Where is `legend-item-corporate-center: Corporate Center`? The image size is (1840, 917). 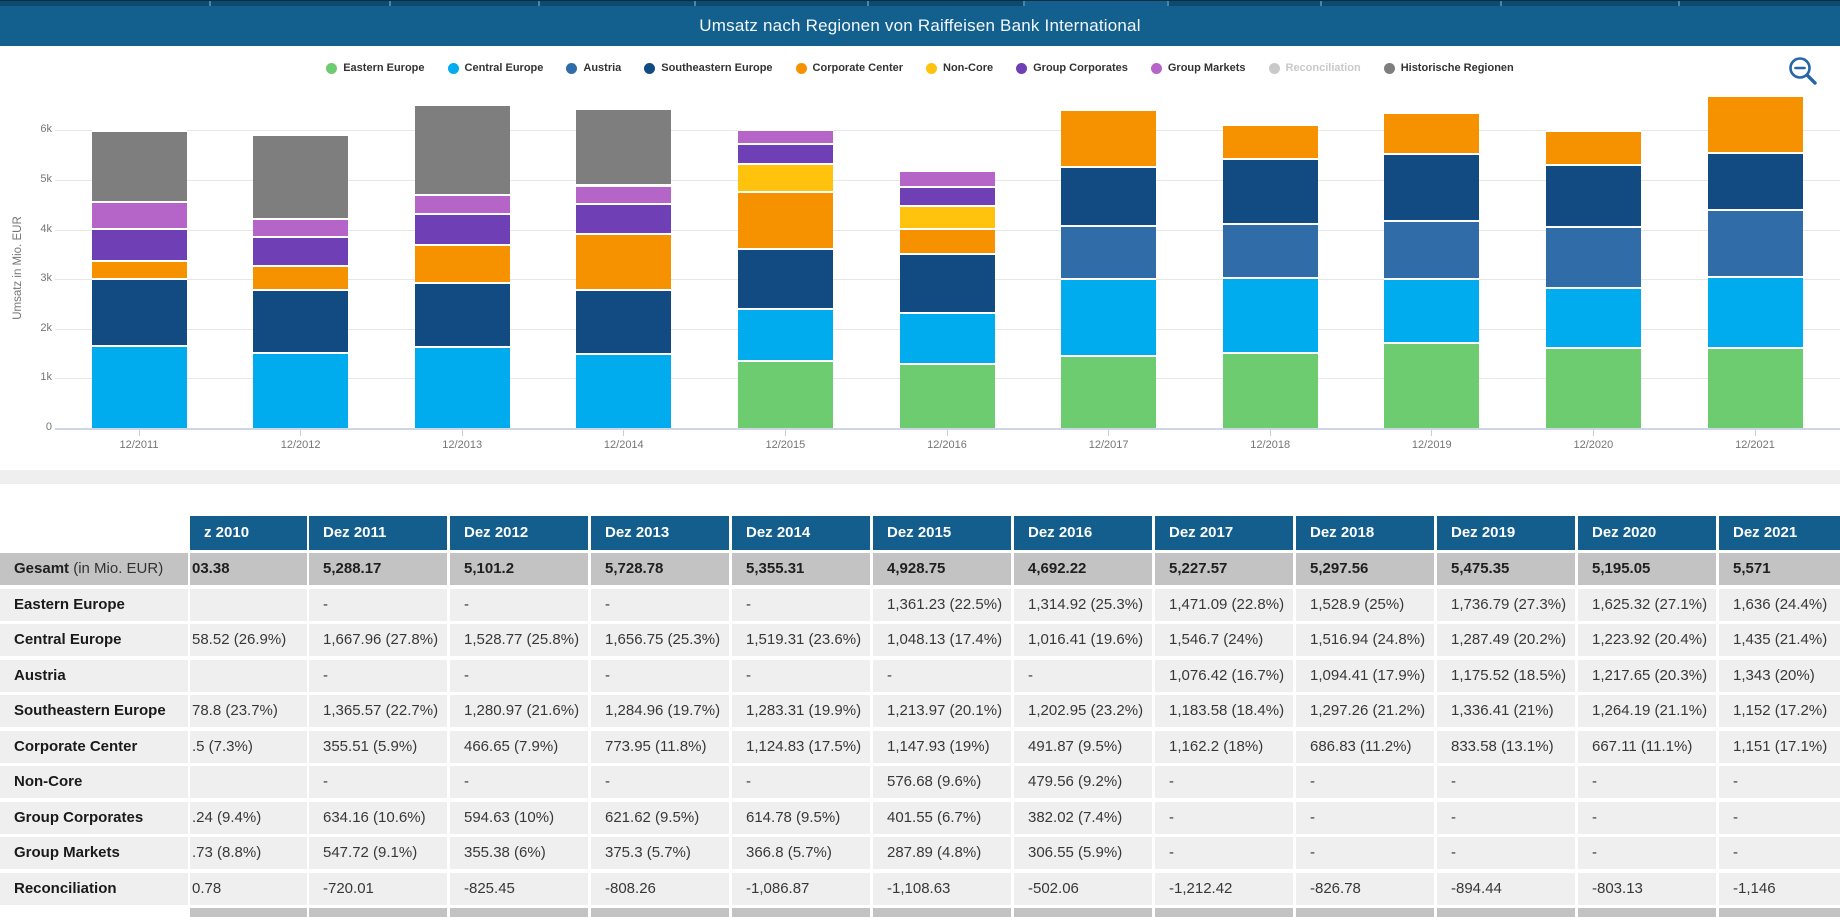 legend-item-corporate-center: Corporate Center is located at coordinates (849, 68).